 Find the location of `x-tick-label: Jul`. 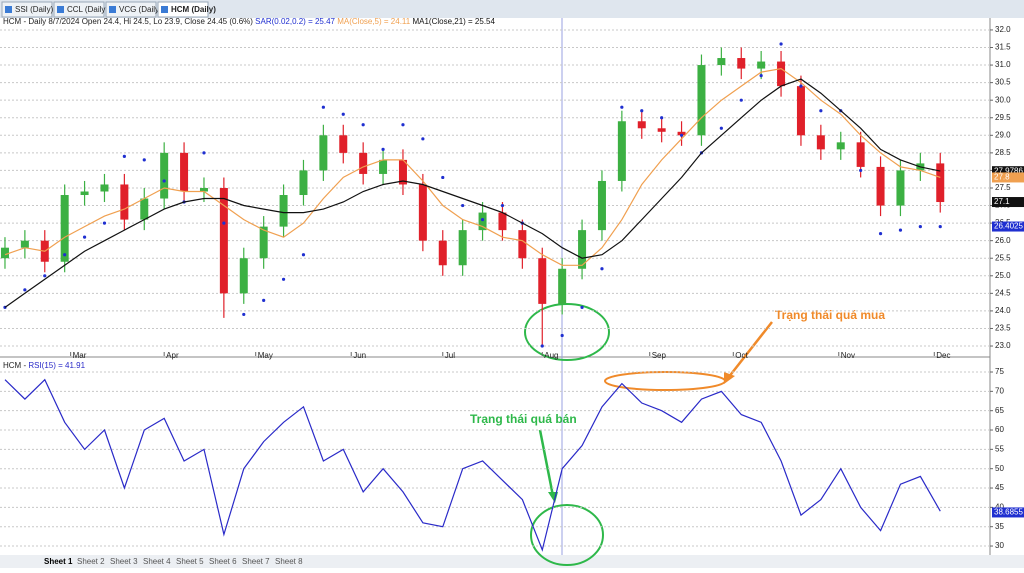

x-tick-label: Jul is located at coordinates (450, 355).